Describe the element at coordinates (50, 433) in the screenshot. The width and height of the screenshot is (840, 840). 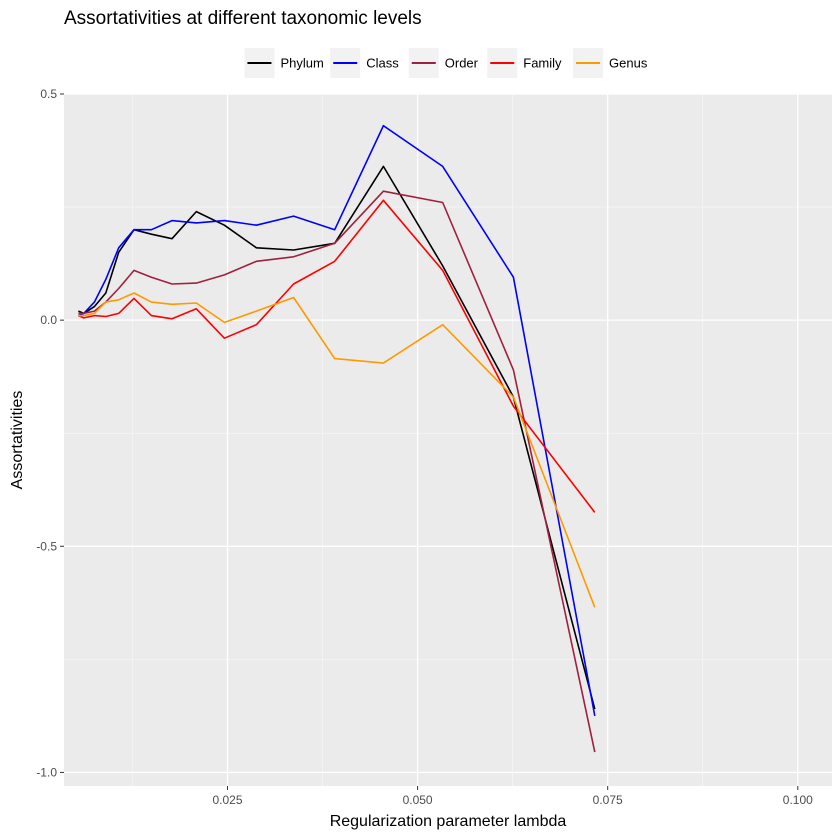
I see `y-axis: 0.5 0.0 -0.5 -1.0` at that location.